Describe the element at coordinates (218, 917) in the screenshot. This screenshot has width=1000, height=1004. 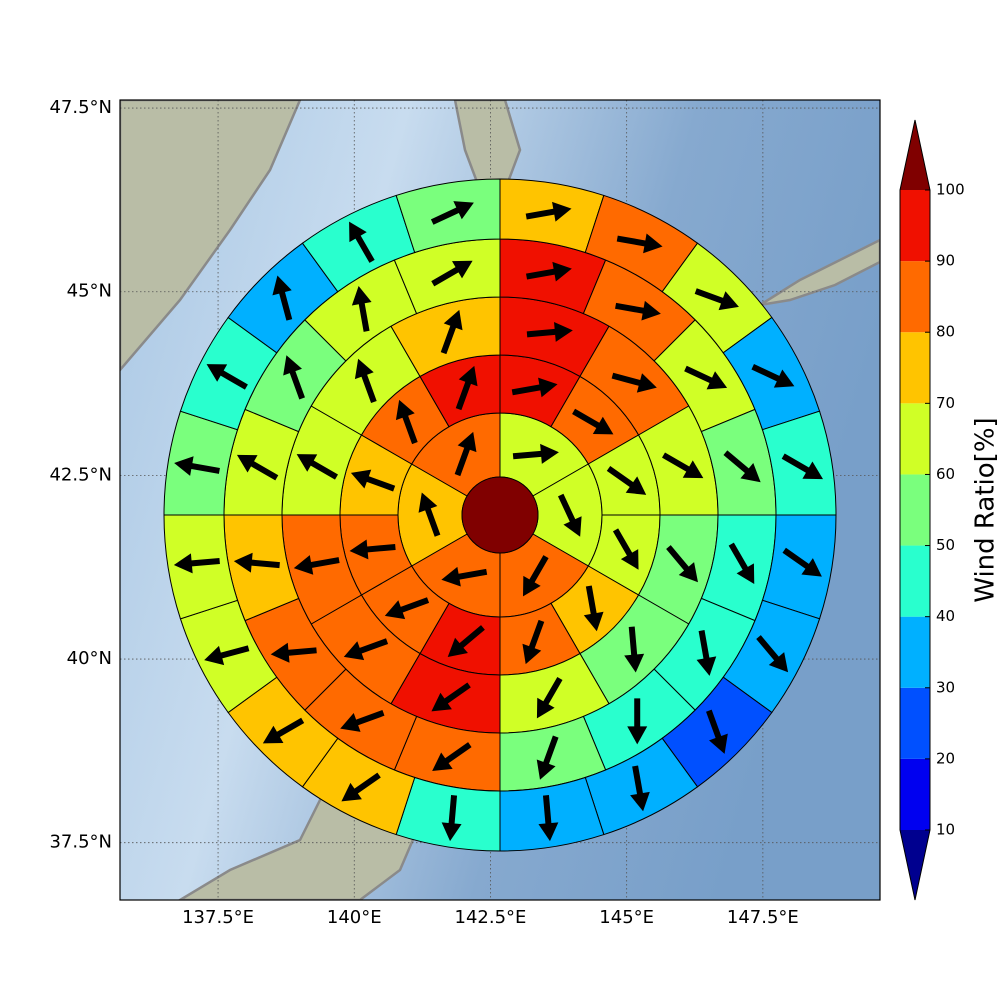
I see `x-tick-label: 137.5°E` at that location.